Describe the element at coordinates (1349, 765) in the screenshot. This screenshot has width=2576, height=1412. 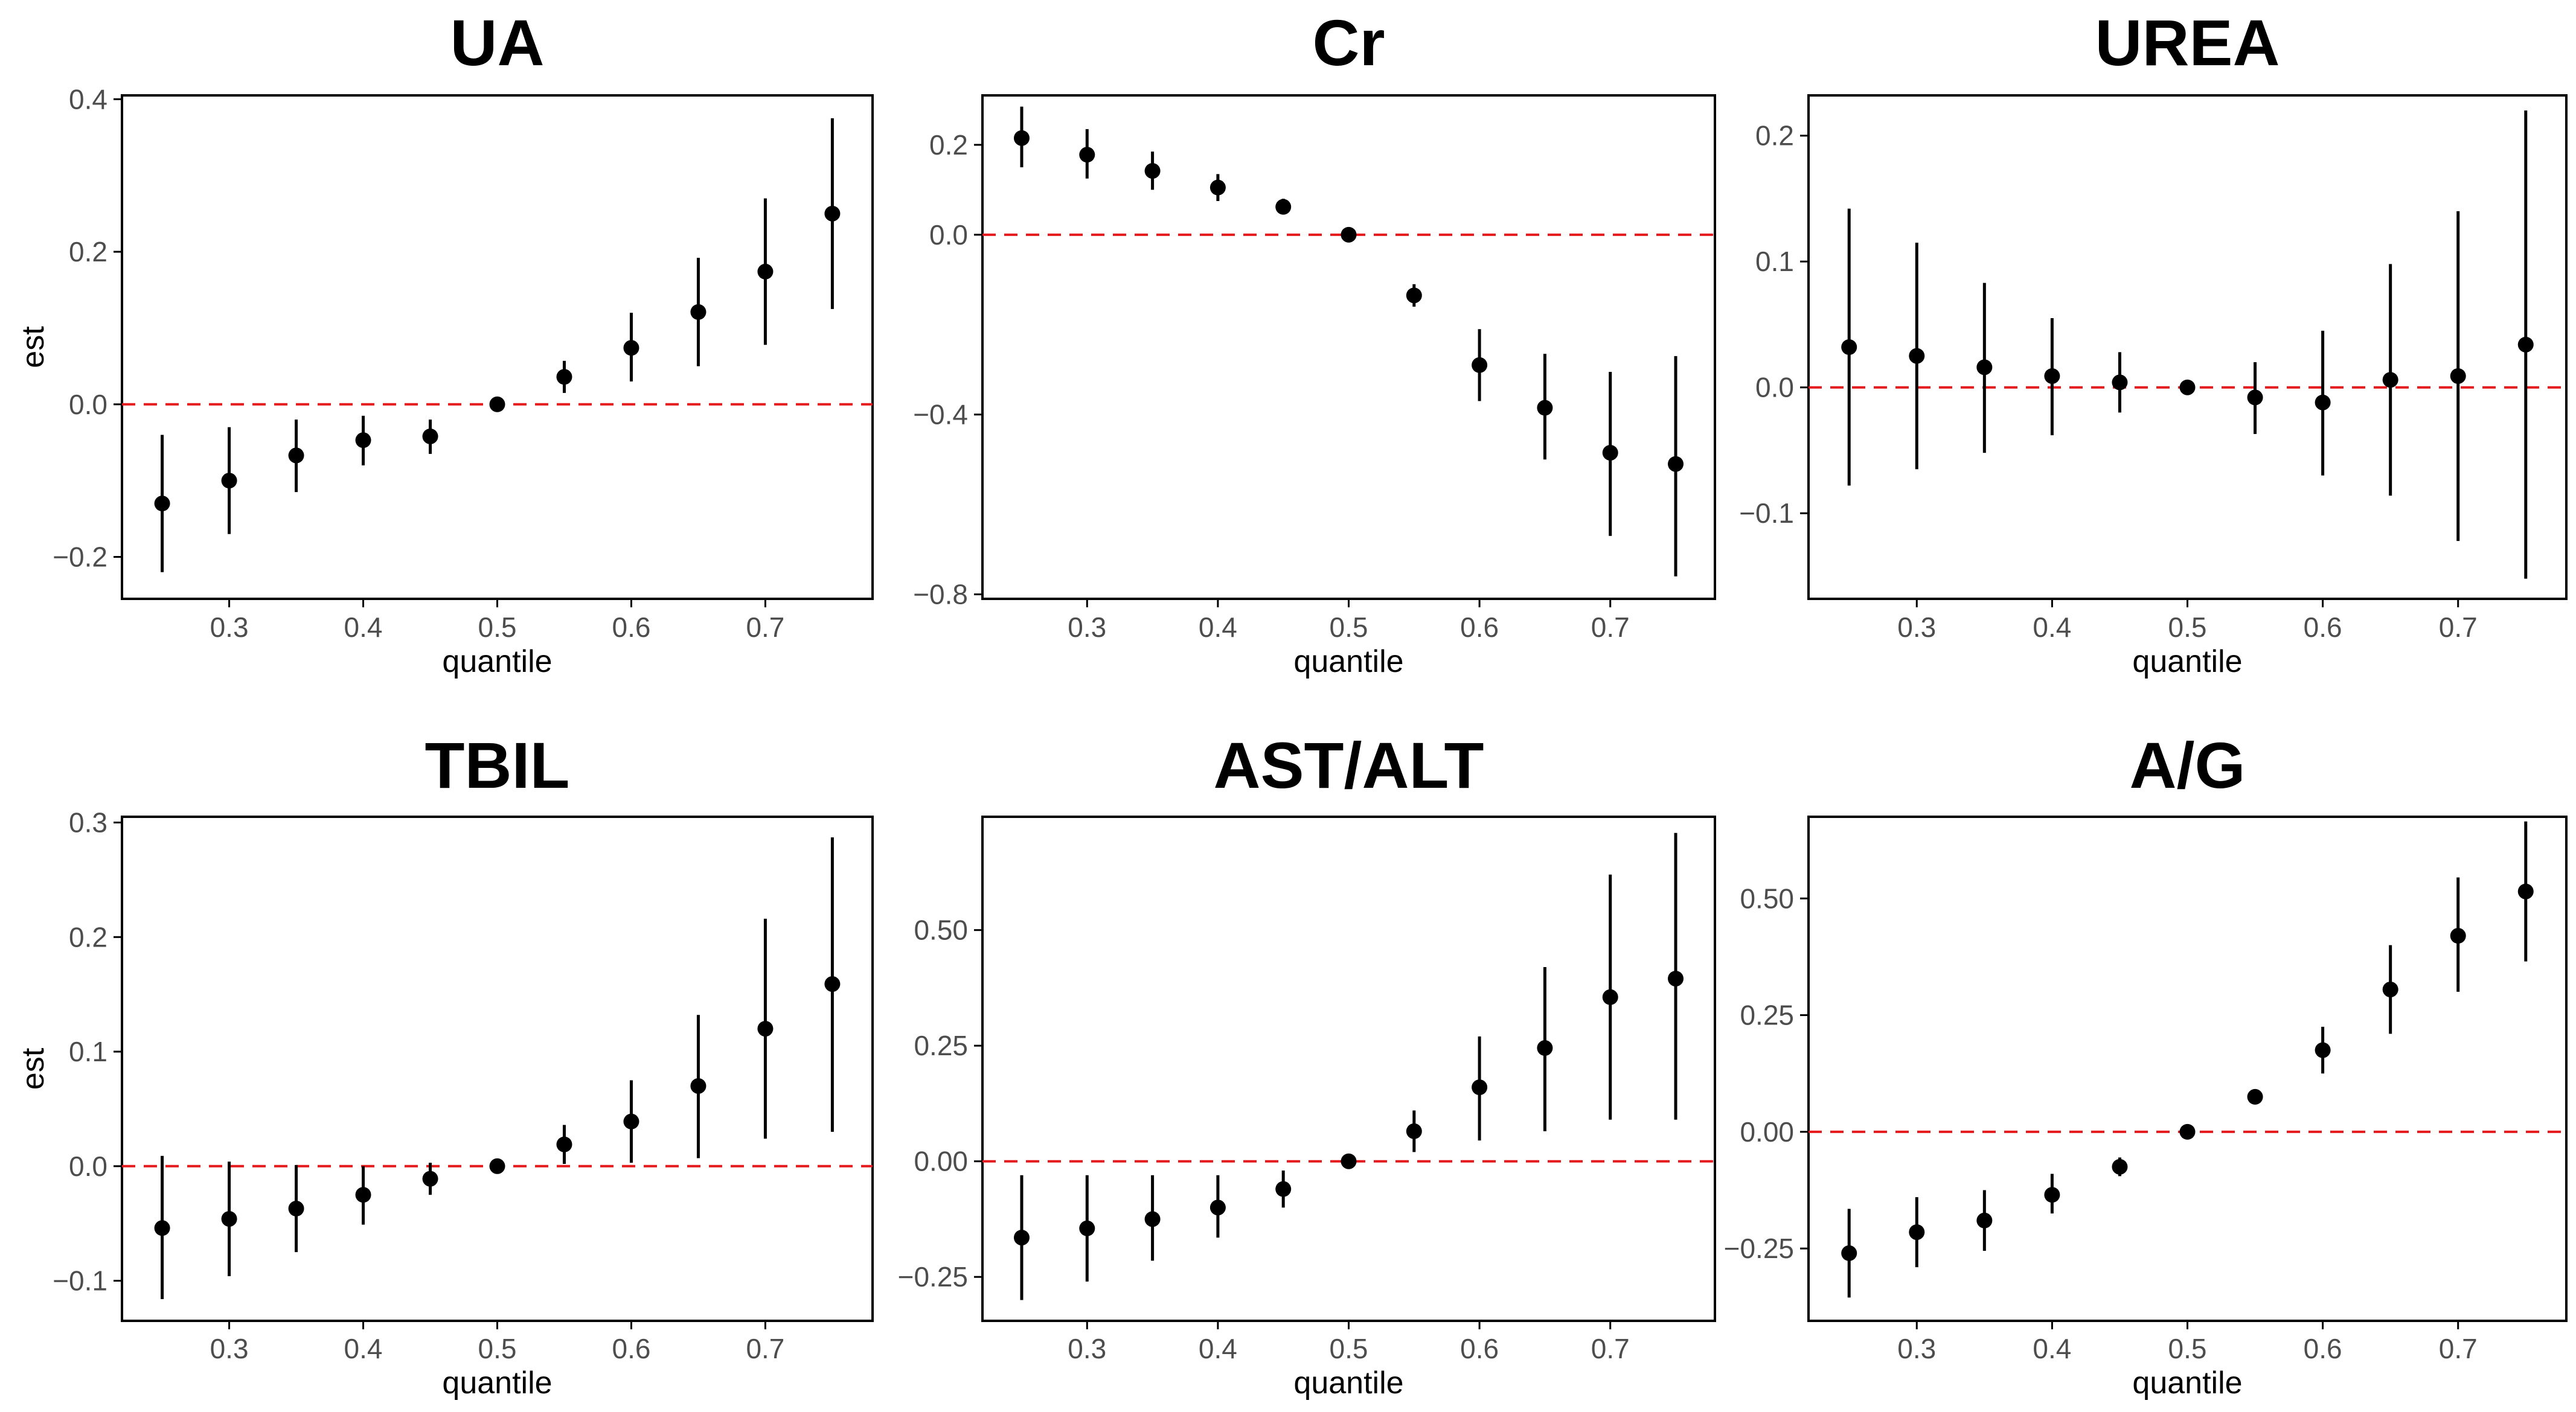
I see `panel-title: AST/ALT` at that location.